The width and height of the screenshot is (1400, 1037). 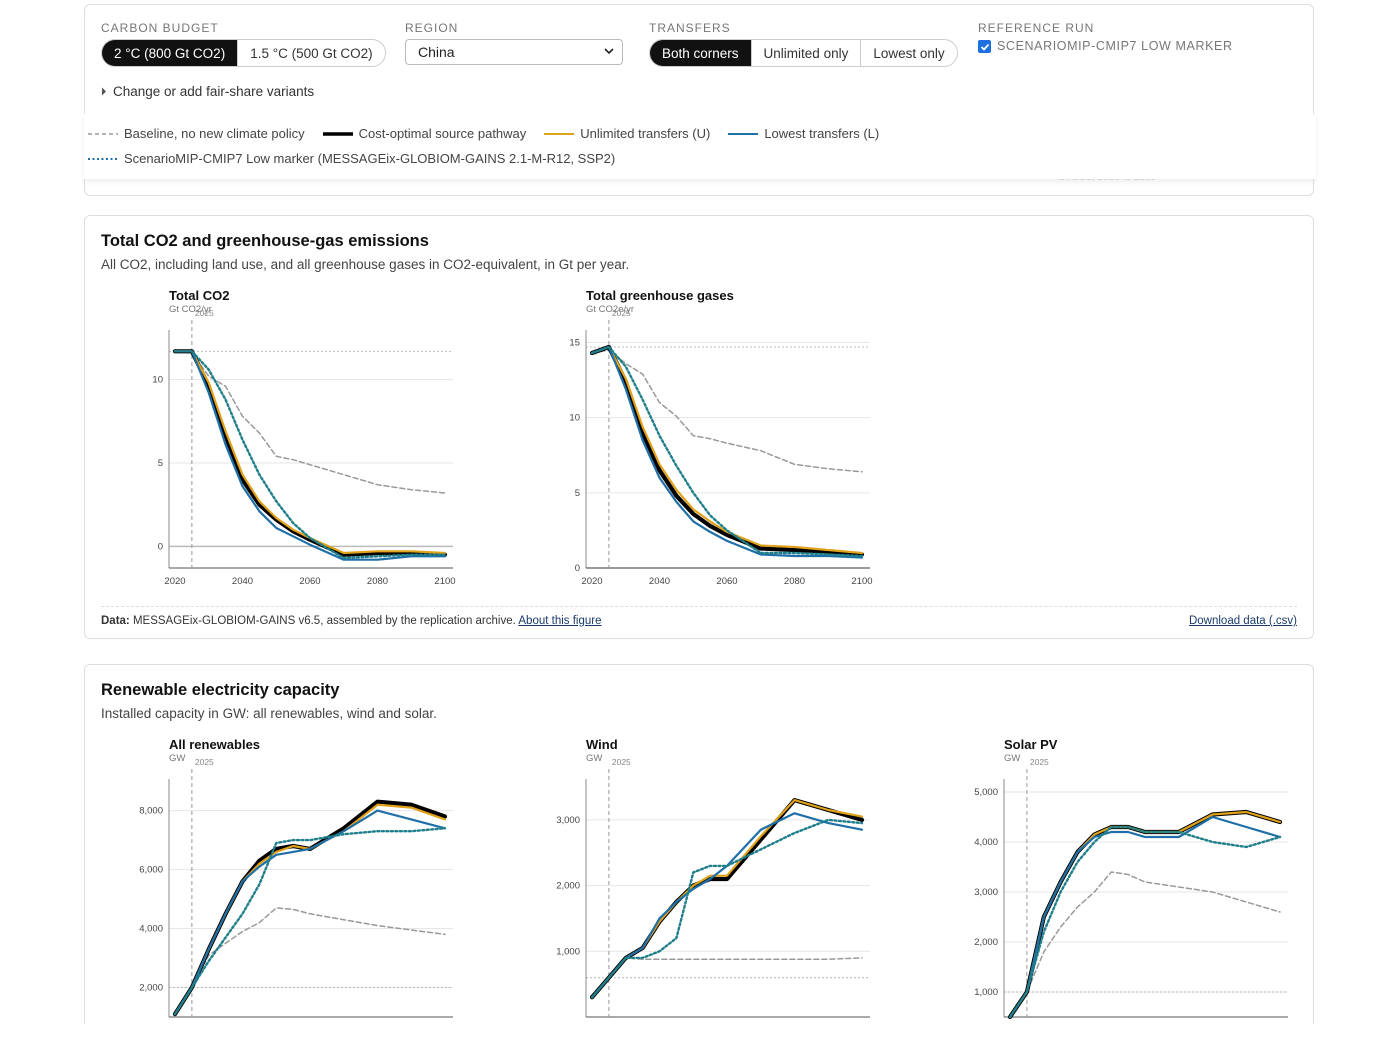 What do you see at coordinates (190, 309) in the screenshot?
I see `chart-co2-unit: Gt CO2/yr` at bounding box center [190, 309].